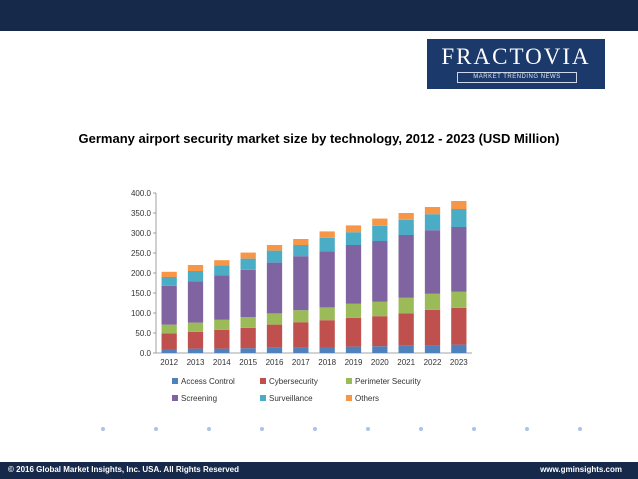 The height and width of the screenshot is (479, 638). Describe the element at coordinates (141, 233) in the screenshot. I see `y-tick-label: 300.0` at that location.